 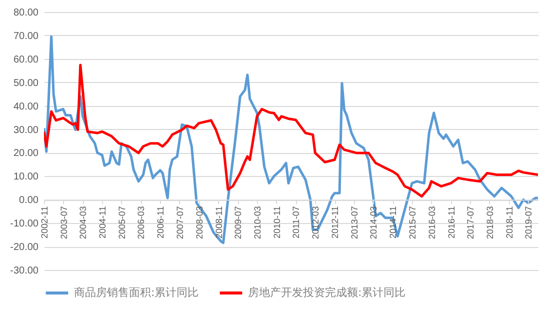 I want to click on x-tick-label: 2003-07, so click(x=63, y=223).